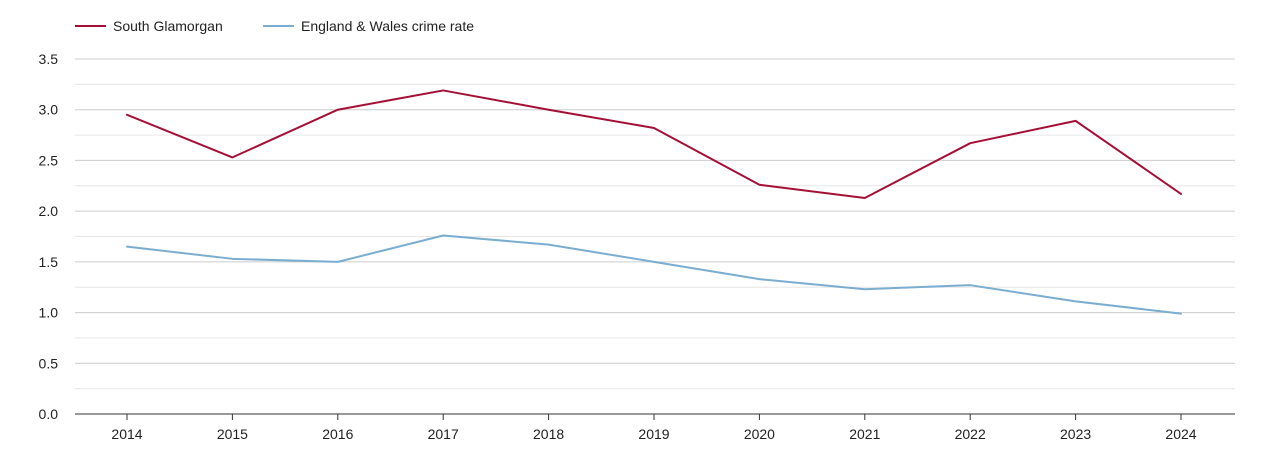 This screenshot has height=450, width=1270. I want to click on x-tick-label: 2024, so click(1180, 434).